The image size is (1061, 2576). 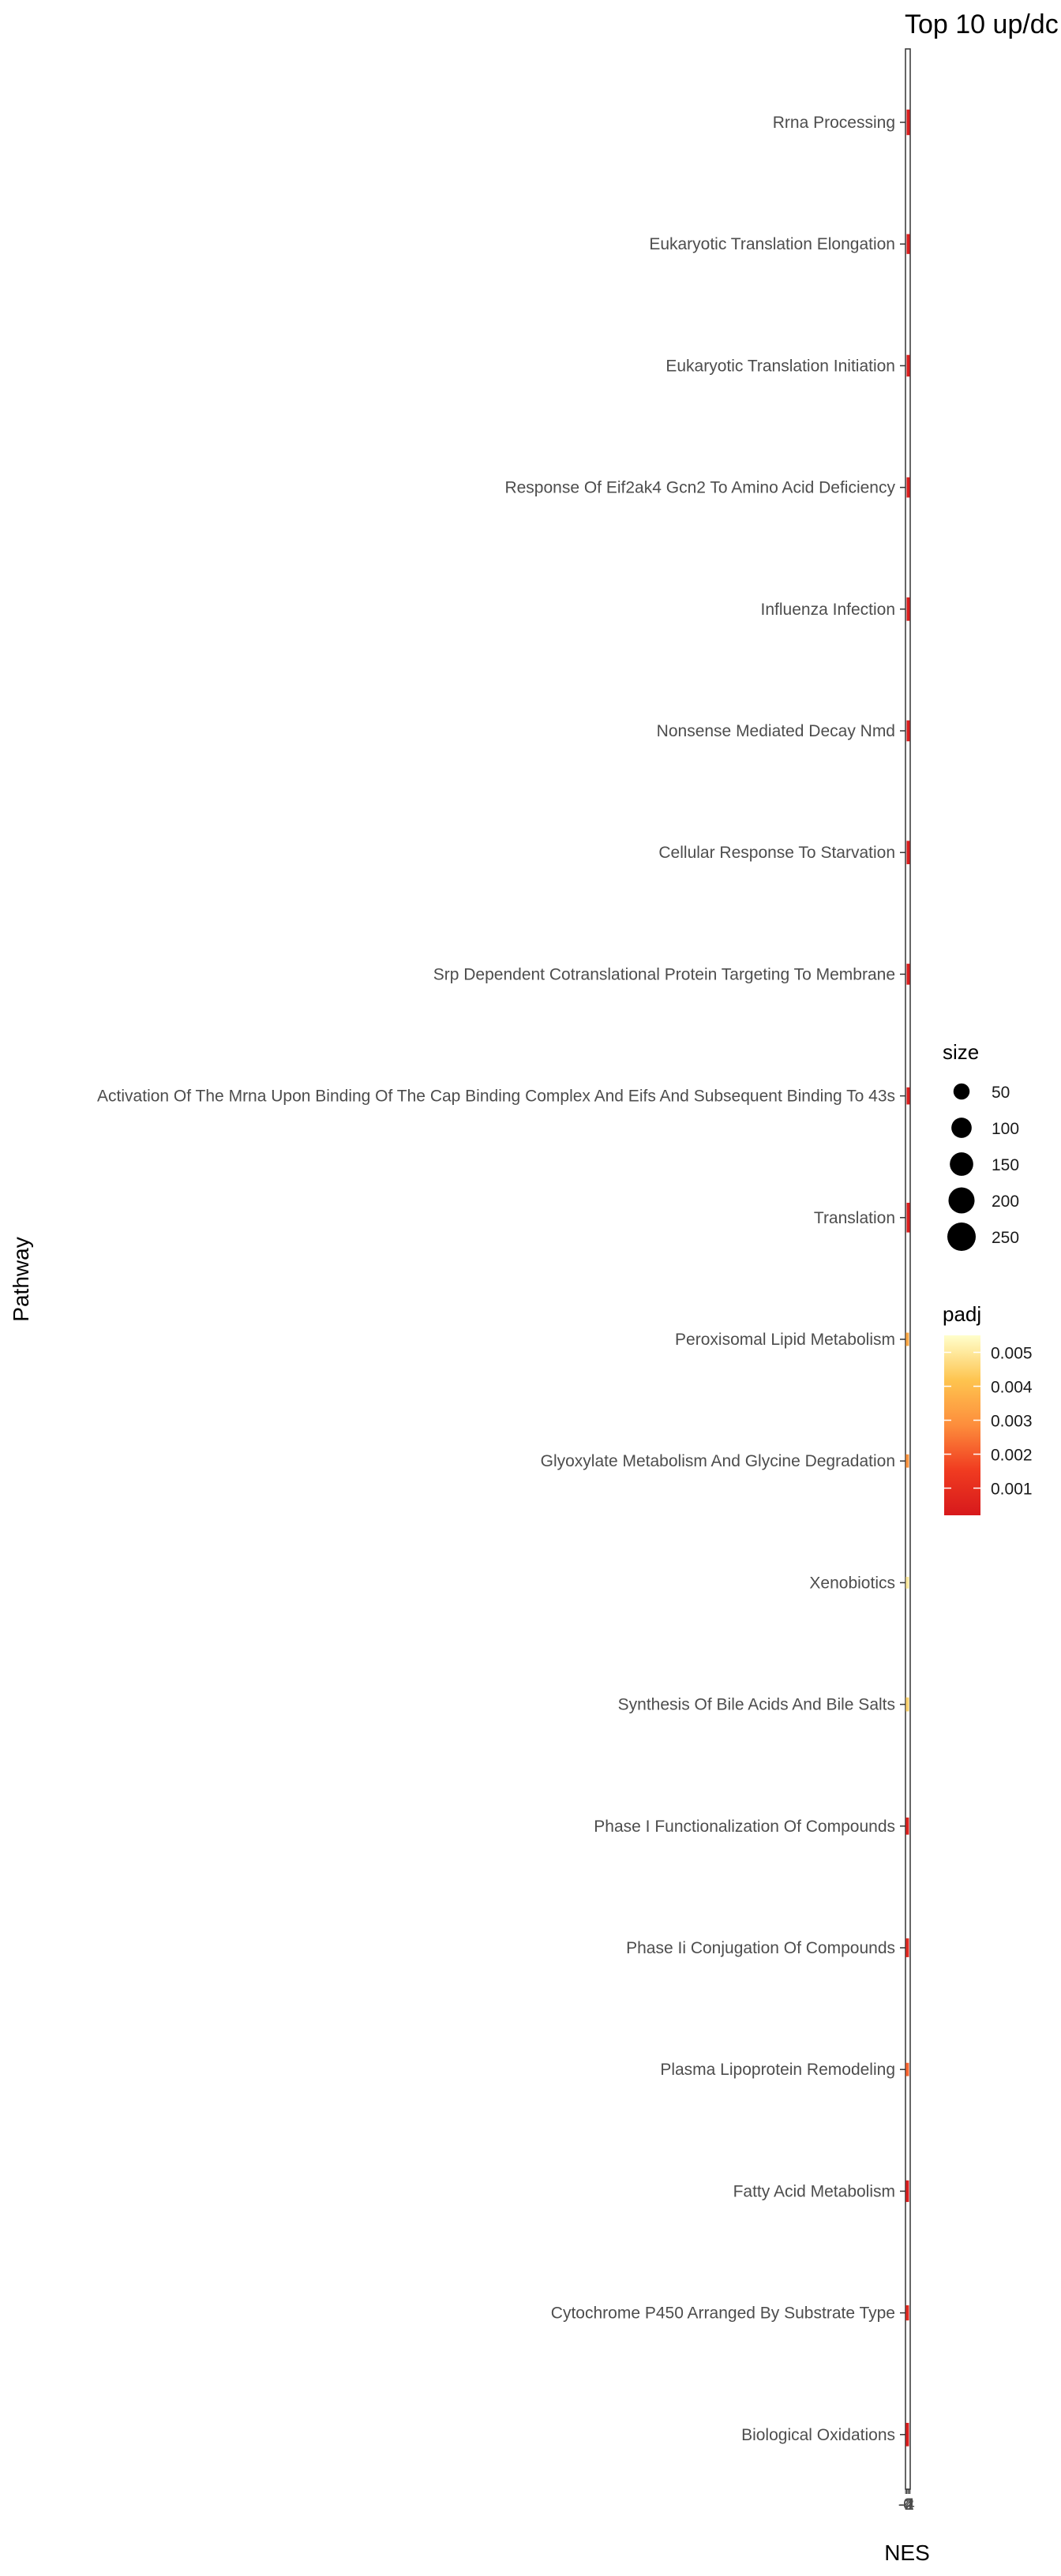 What do you see at coordinates (988, 1408) in the screenshot?
I see `padj-legend: padj 0.005 0.004 0.003 0.002 0.001` at bounding box center [988, 1408].